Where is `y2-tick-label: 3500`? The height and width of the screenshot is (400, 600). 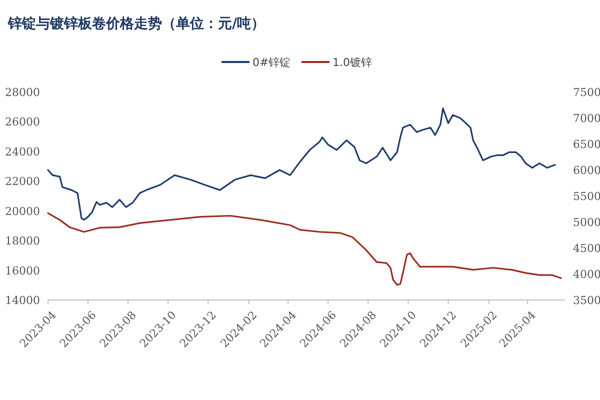
y2-tick-label: 3500 is located at coordinates (586, 300).